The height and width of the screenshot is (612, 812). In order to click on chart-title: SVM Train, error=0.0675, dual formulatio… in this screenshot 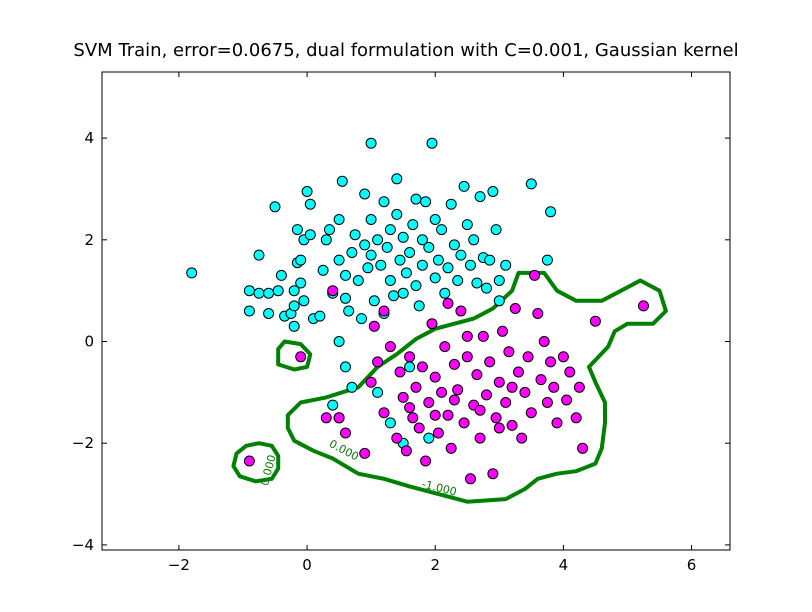, I will do `click(405, 50)`.